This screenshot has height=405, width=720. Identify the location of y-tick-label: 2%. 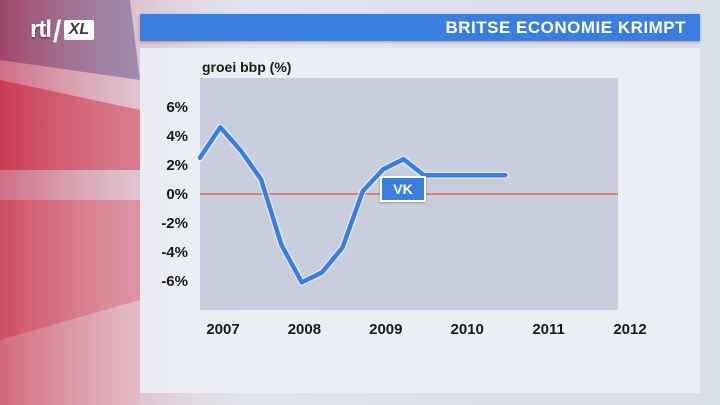
(177, 165).